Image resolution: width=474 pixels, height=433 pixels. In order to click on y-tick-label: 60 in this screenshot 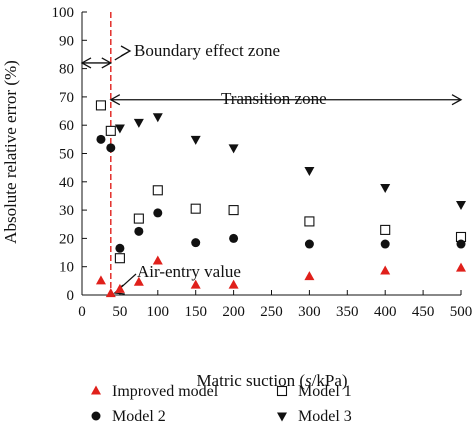, I will do `click(66, 126)`.